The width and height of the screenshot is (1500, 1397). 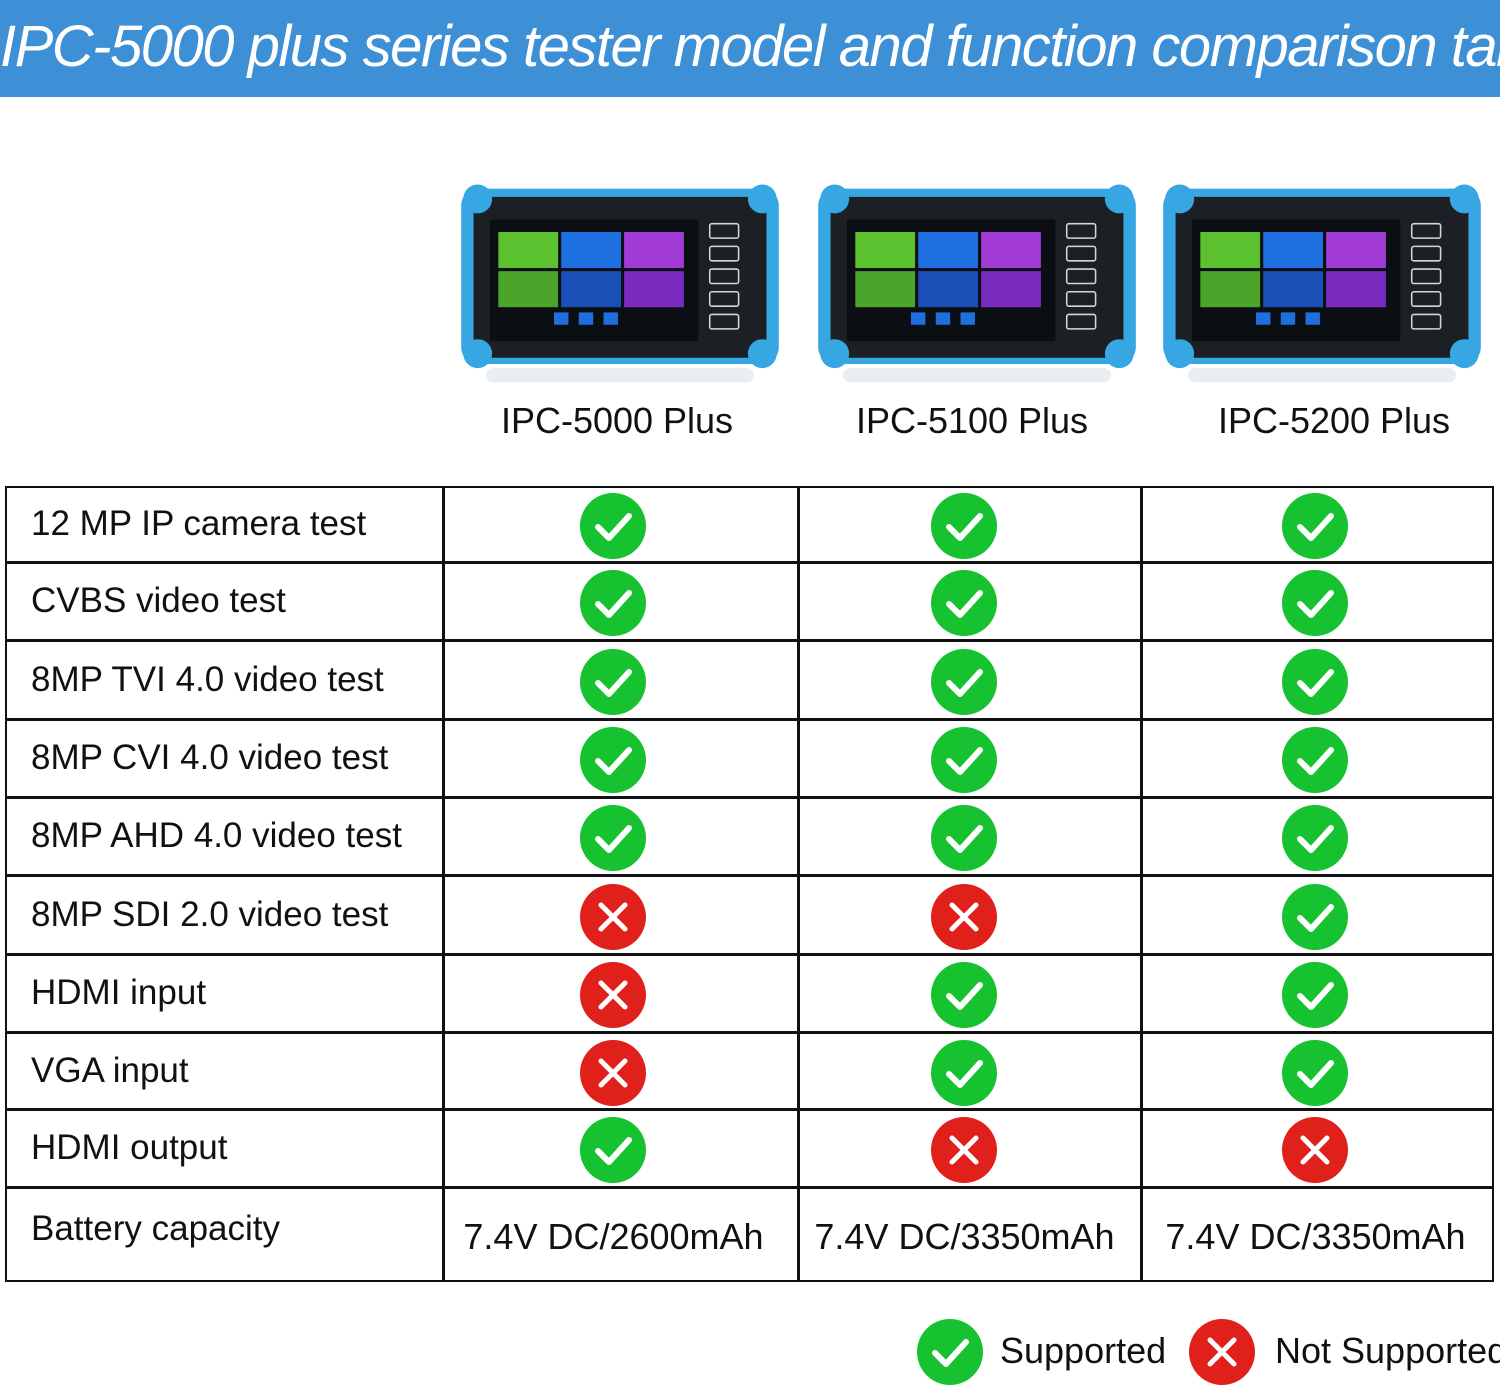 I want to click on feature-label: 12 MP IP camera test, so click(x=199, y=523).